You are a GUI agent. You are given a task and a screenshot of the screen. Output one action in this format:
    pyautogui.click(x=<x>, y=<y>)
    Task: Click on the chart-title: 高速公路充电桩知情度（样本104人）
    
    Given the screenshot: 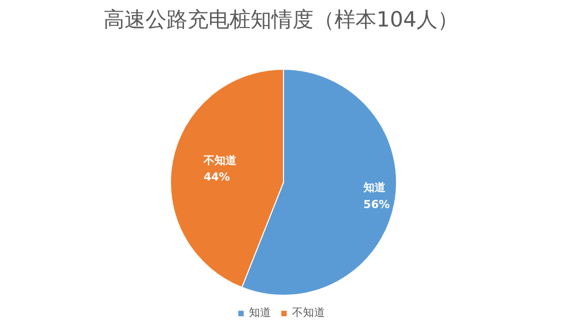 What is the action you would take?
    pyautogui.click(x=281, y=20)
    